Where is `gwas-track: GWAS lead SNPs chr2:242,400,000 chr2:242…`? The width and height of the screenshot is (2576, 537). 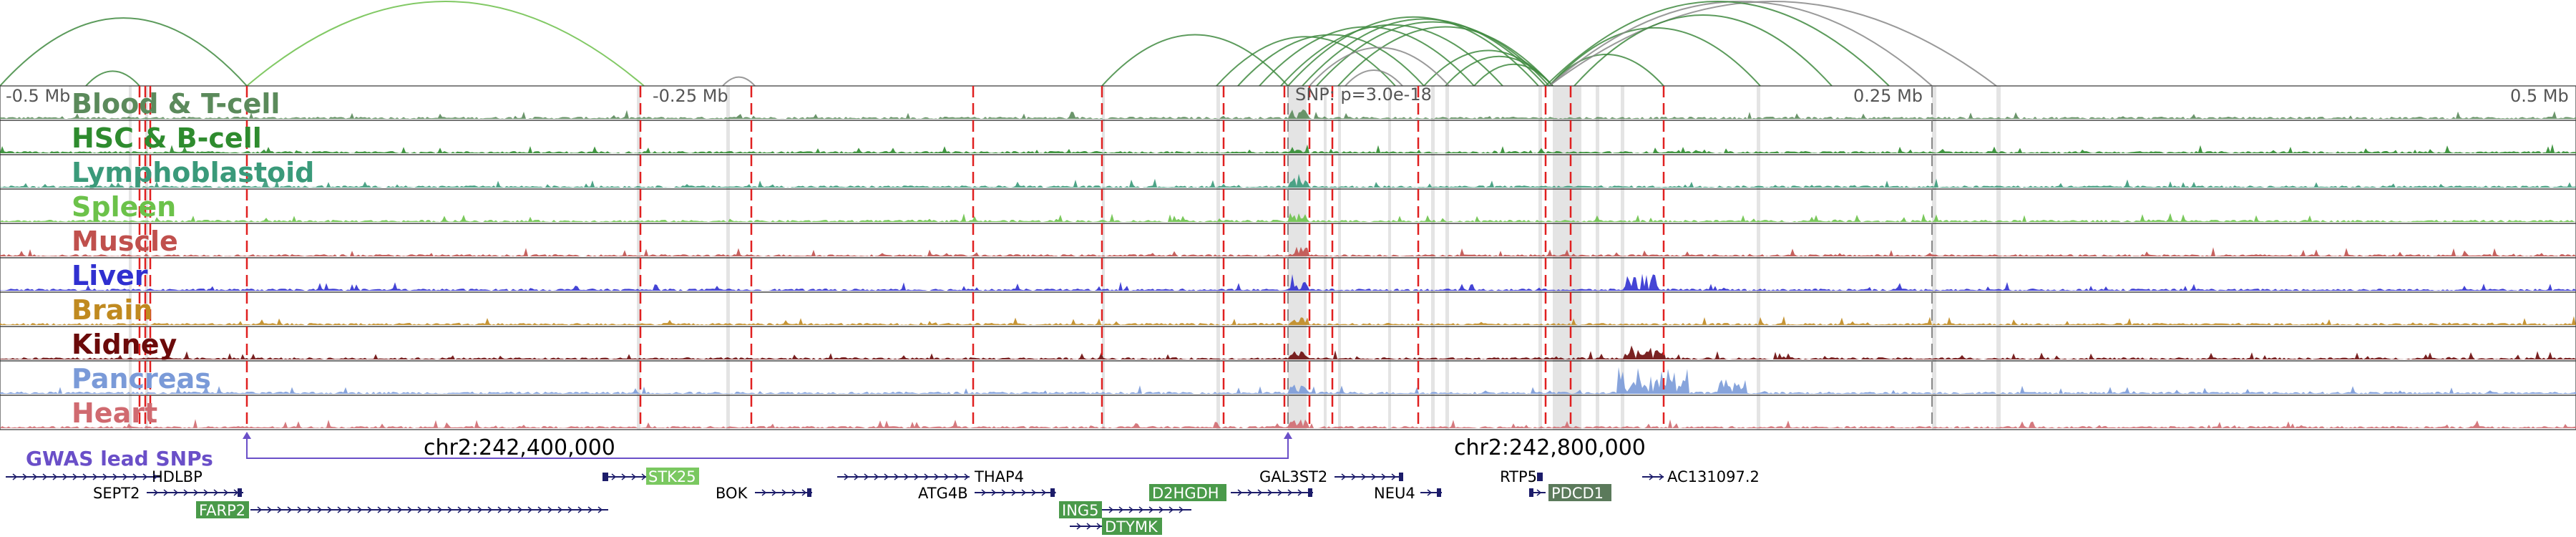 gwas-track: GWAS lead SNPs chr2:242,400,000 chr2:242… is located at coordinates (836, 451).